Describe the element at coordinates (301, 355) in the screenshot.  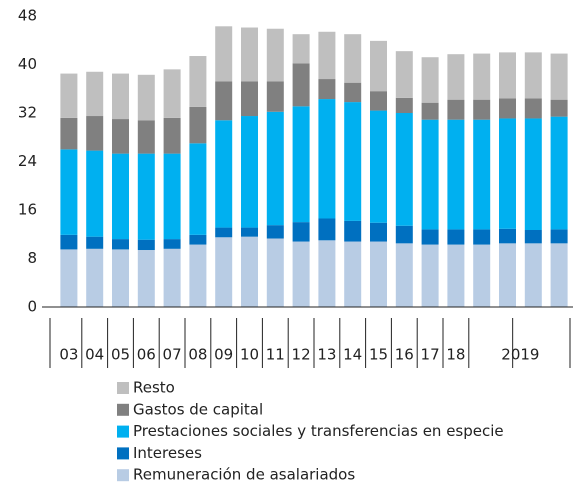
I see `x-tick-label: 12` at that location.